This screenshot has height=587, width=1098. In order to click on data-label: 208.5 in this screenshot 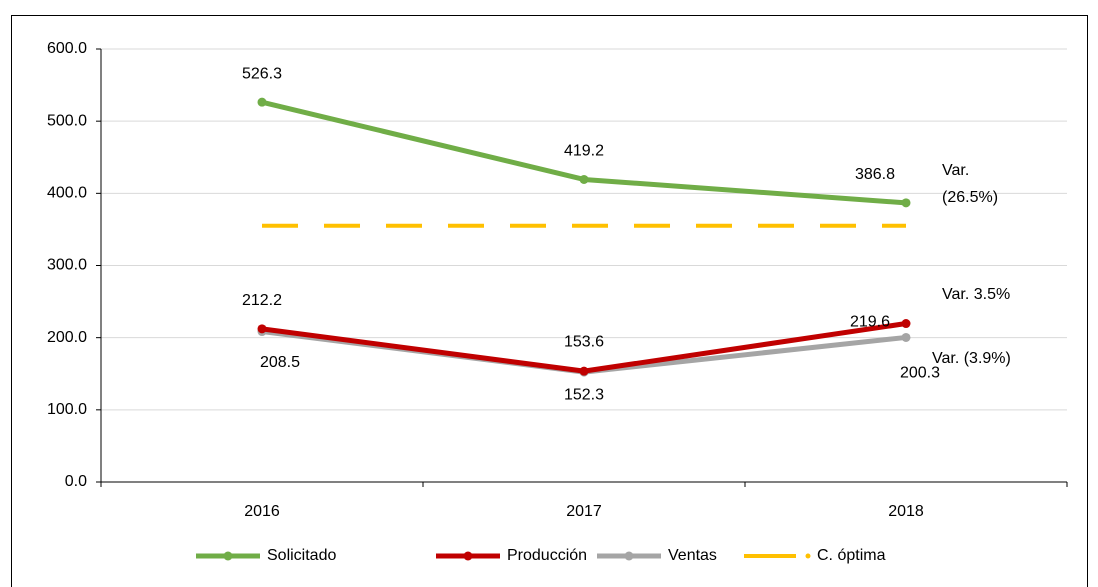, I will do `click(280, 362)`.